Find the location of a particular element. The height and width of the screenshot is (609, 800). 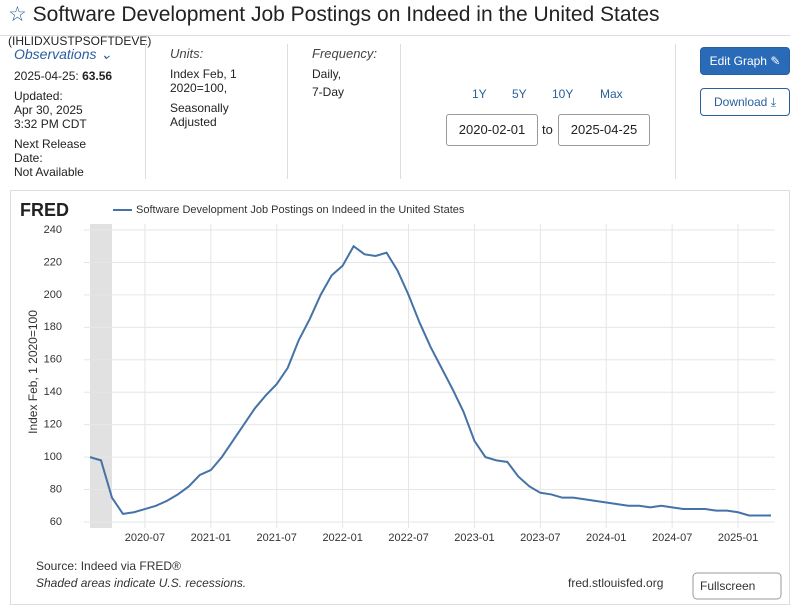

updated: 3:32 PM CDT is located at coordinates (50, 124).